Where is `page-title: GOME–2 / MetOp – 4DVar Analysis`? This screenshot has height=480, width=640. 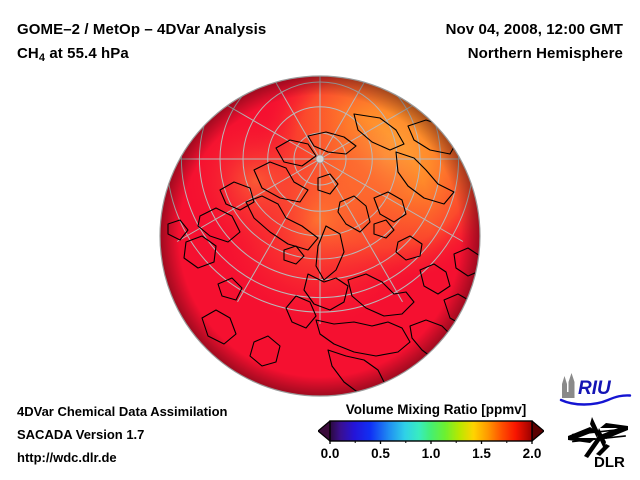
page-title: GOME–2 / MetOp – 4DVar Analysis is located at coordinates (142, 29).